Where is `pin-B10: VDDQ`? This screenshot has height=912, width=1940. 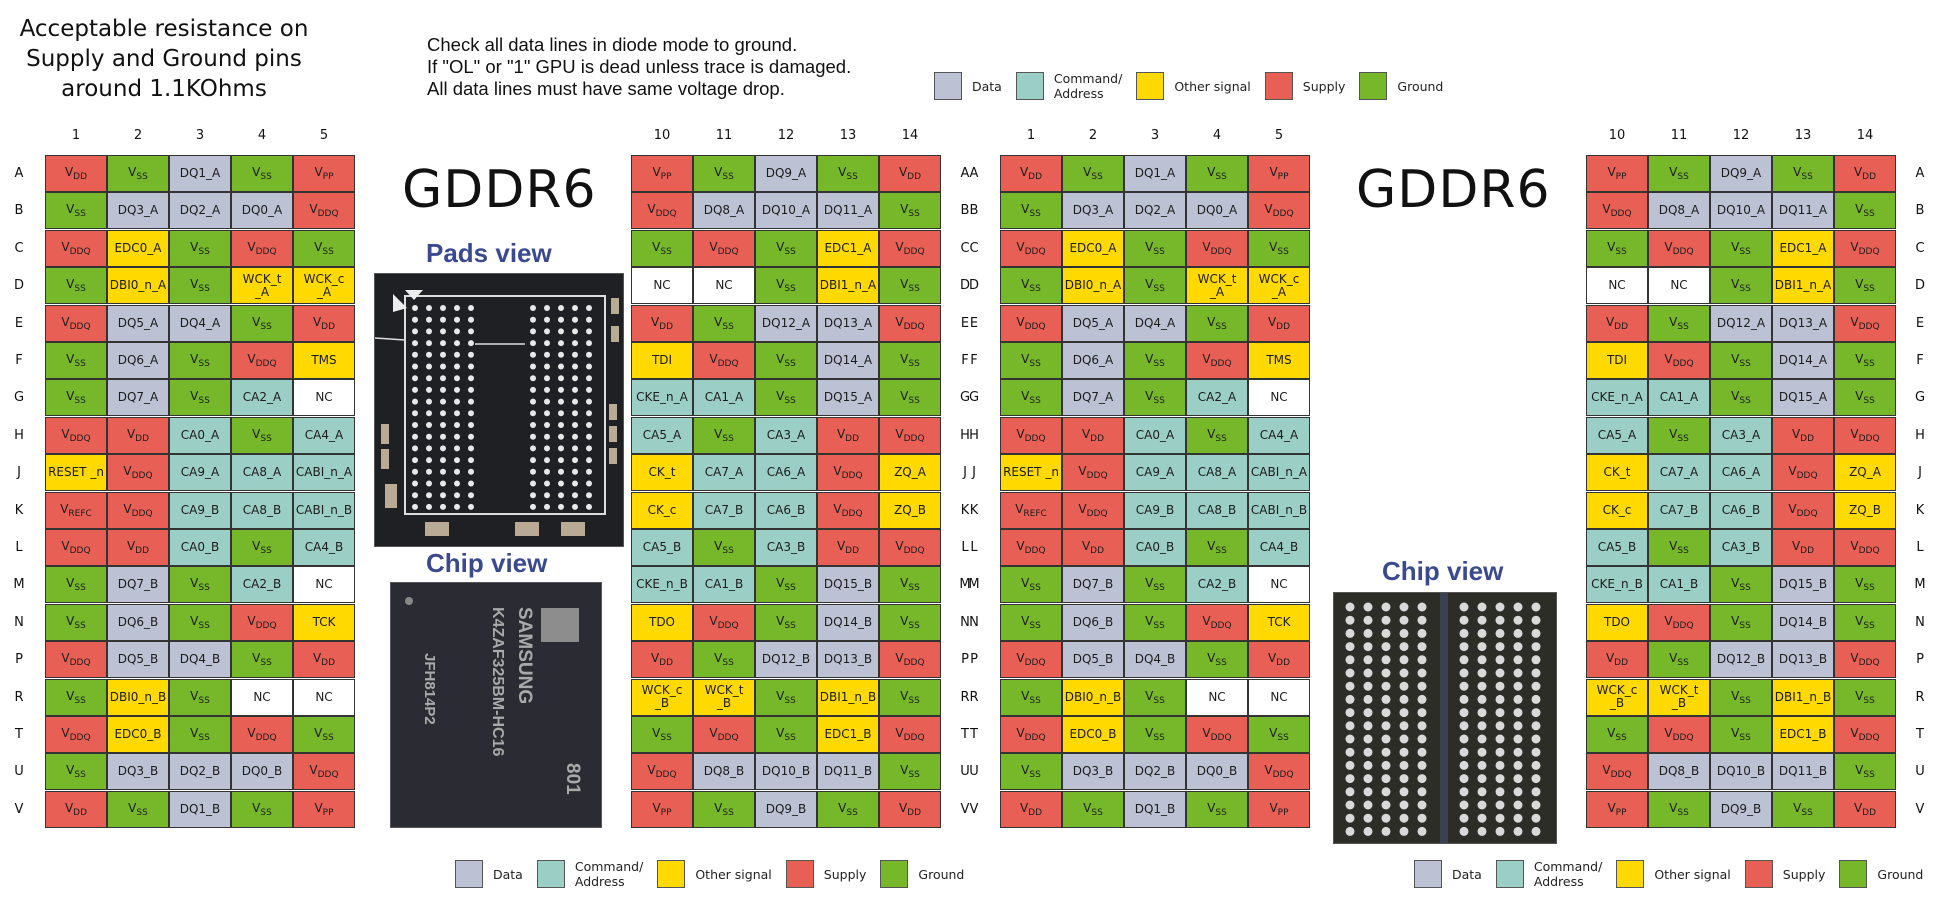 pin-B10: VDDQ is located at coordinates (662, 211).